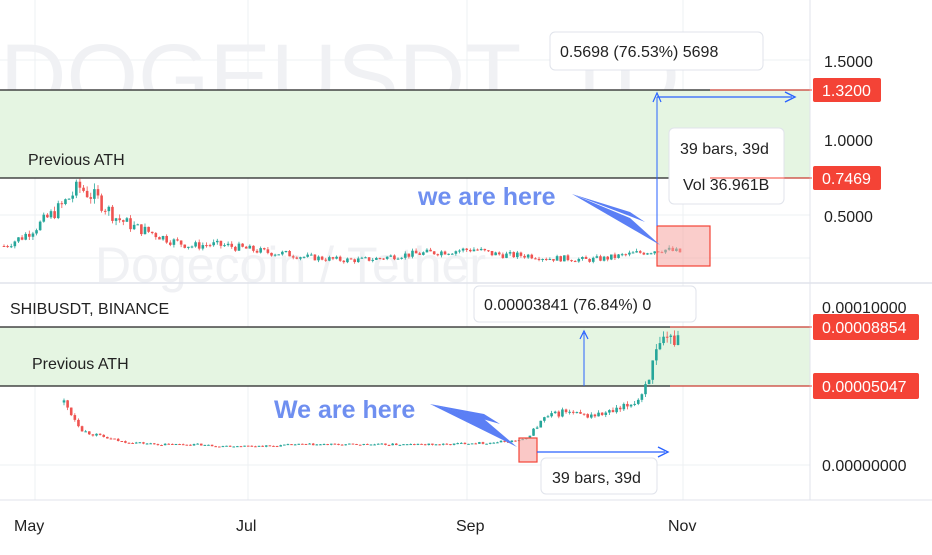 The height and width of the screenshot is (555, 932). Describe the element at coordinates (528, 450) in the screenshot. I see `bottom-current-box` at that location.